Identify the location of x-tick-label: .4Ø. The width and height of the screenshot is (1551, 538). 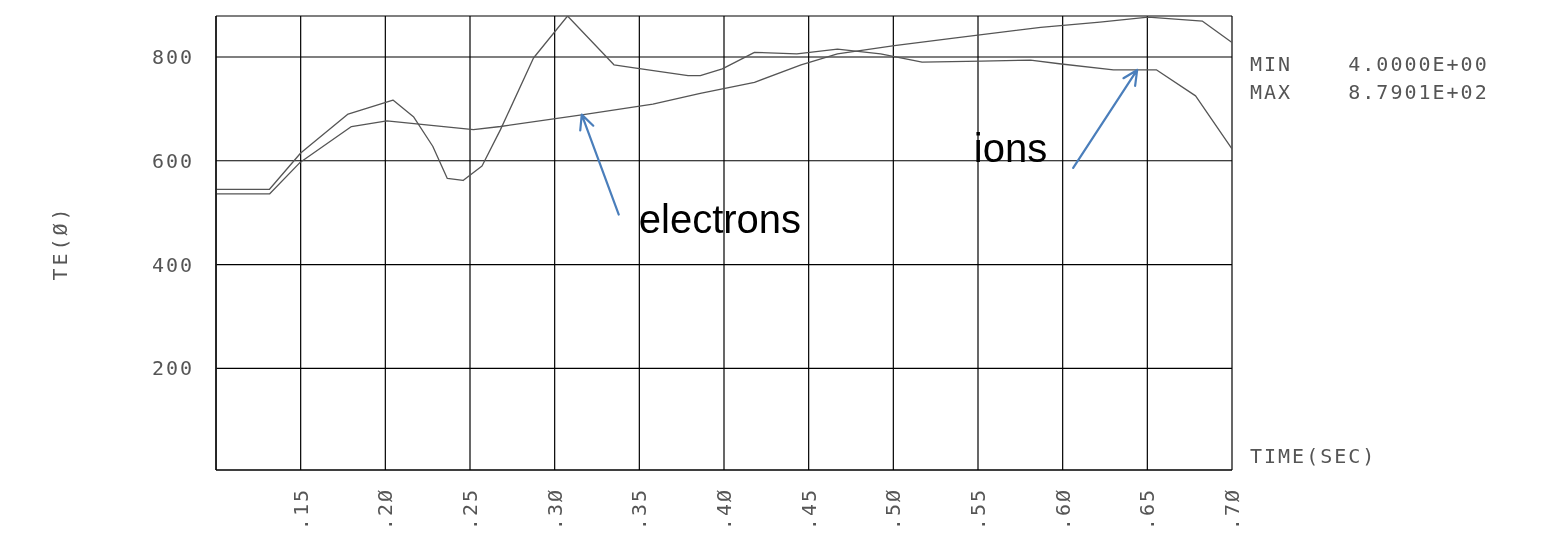
(724, 509).